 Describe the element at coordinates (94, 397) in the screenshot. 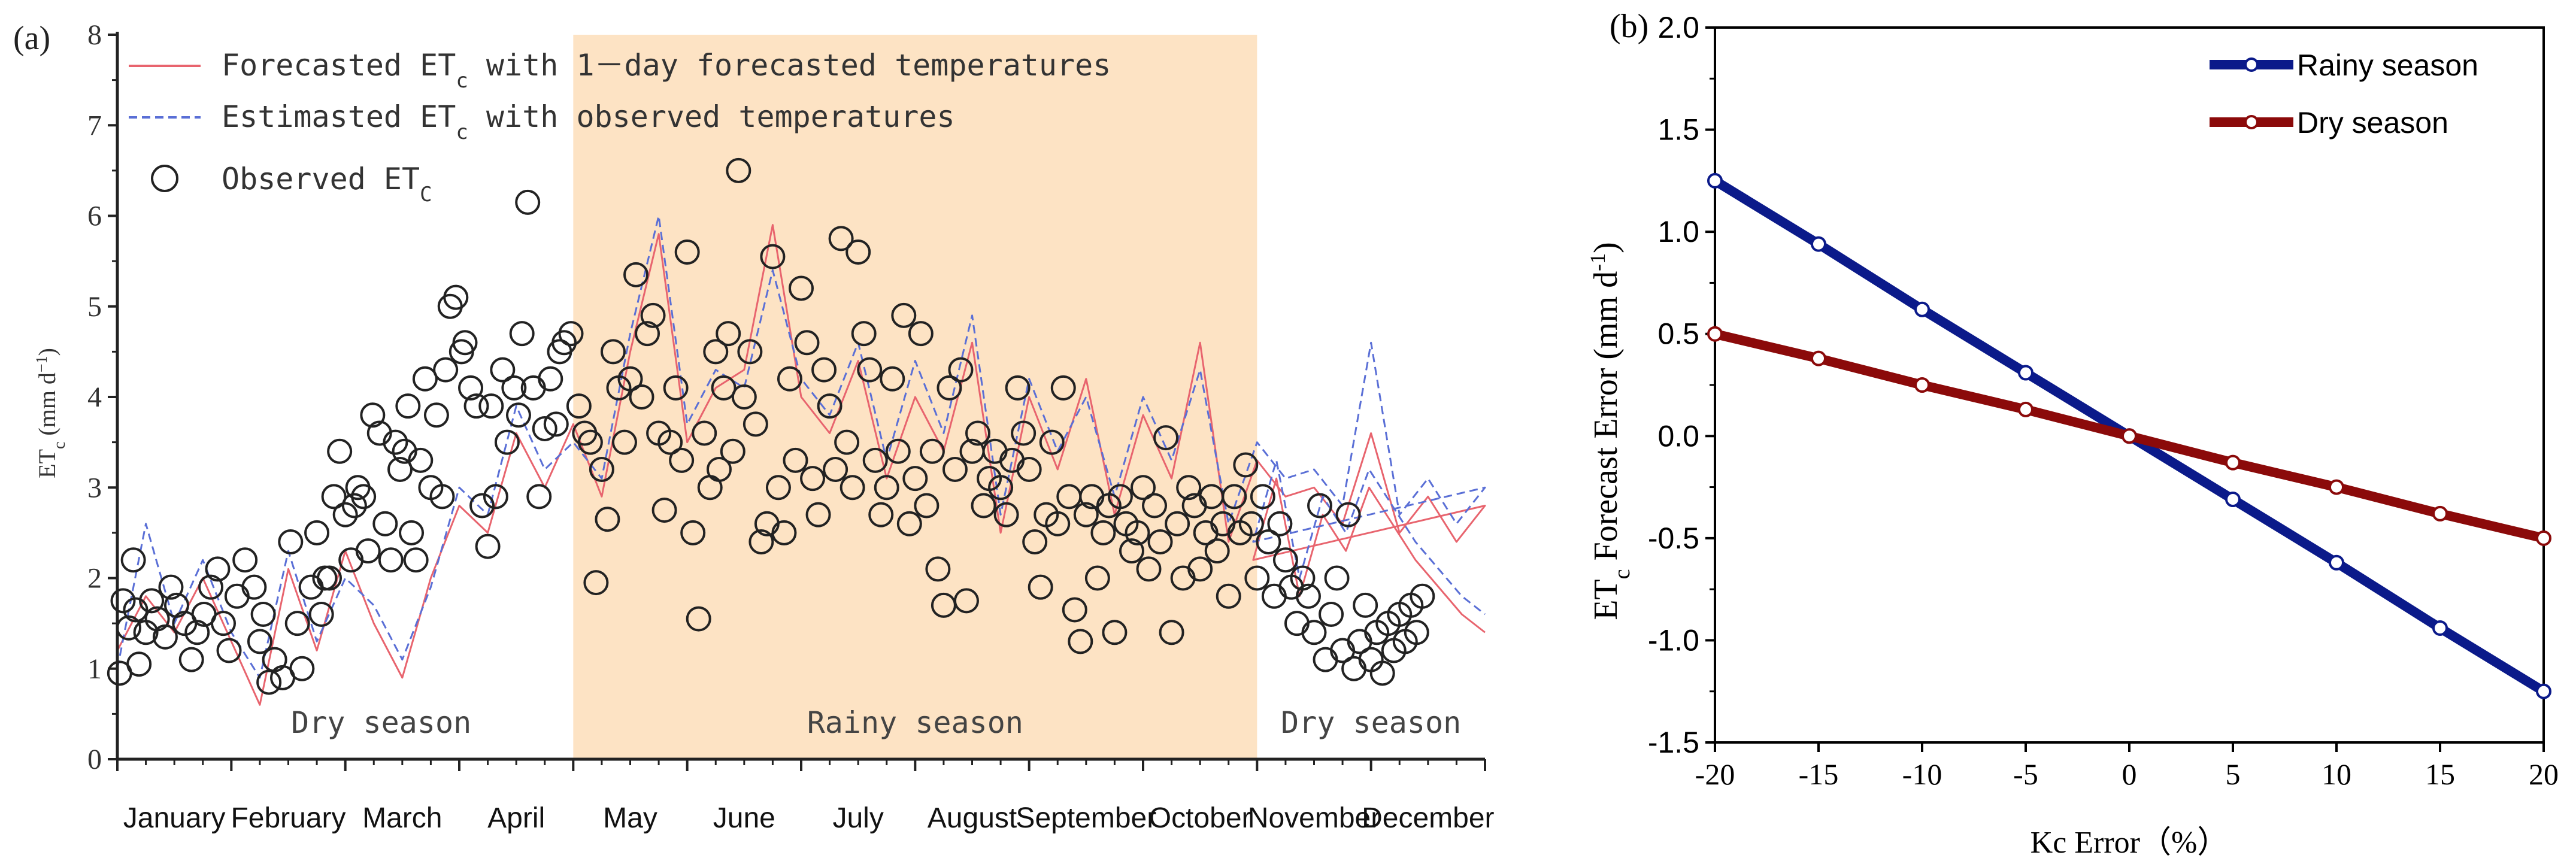

I see `y-tick-label: 4` at that location.